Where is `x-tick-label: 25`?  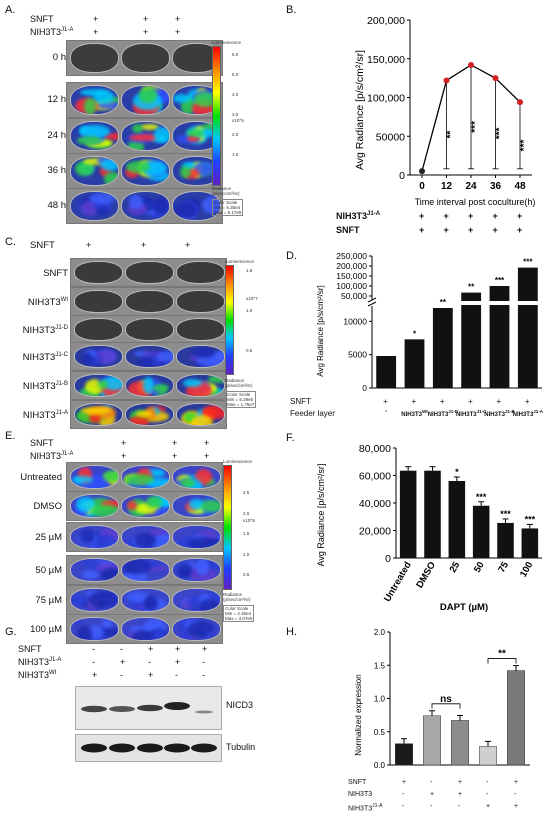 x-tick-label: 25 is located at coordinates (455, 566).